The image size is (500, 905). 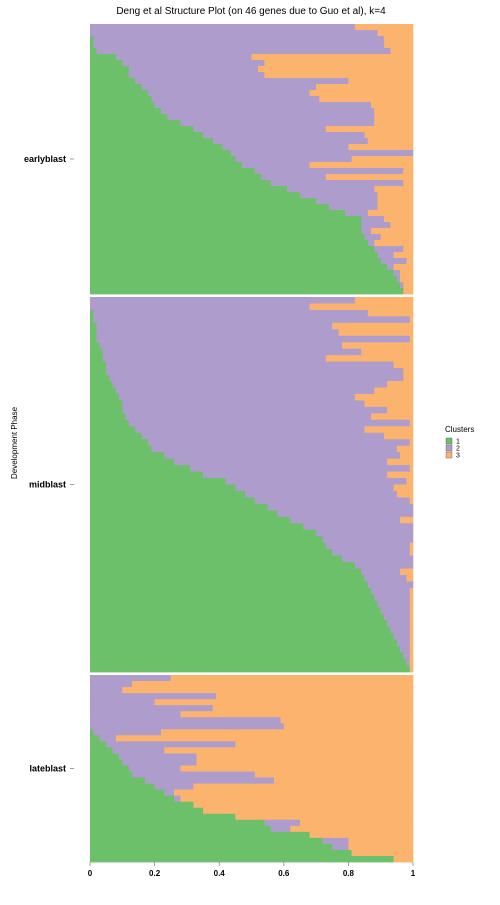 What do you see at coordinates (458, 449) in the screenshot?
I see `legend-label-2: 2` at bounding box center [458, 449].